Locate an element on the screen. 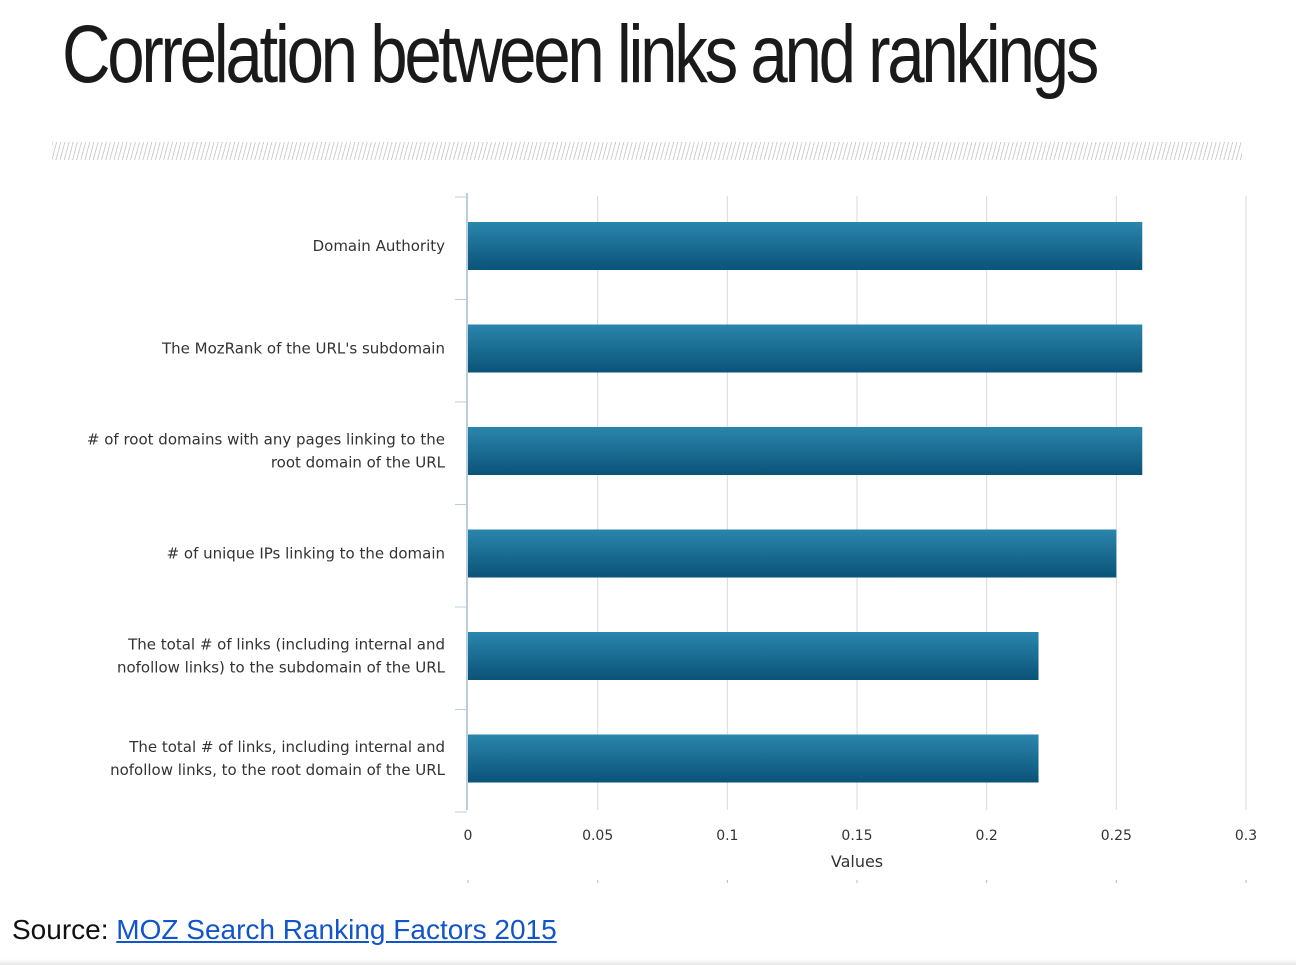  x-tick-label: 0.2 is located at coordinates (987, 836).